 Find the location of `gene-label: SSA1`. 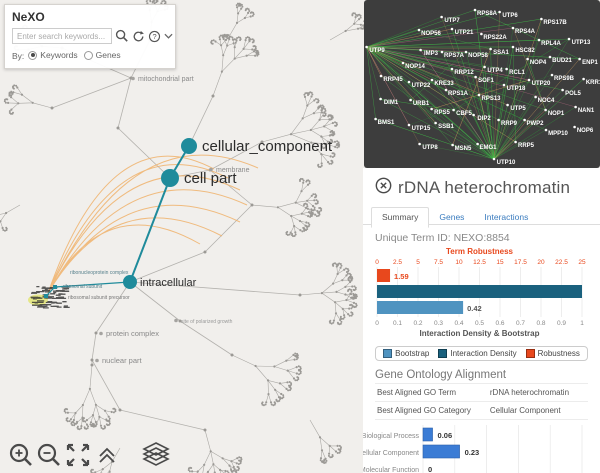

gene-label: SSA1 is located at coordinates (501, 53).